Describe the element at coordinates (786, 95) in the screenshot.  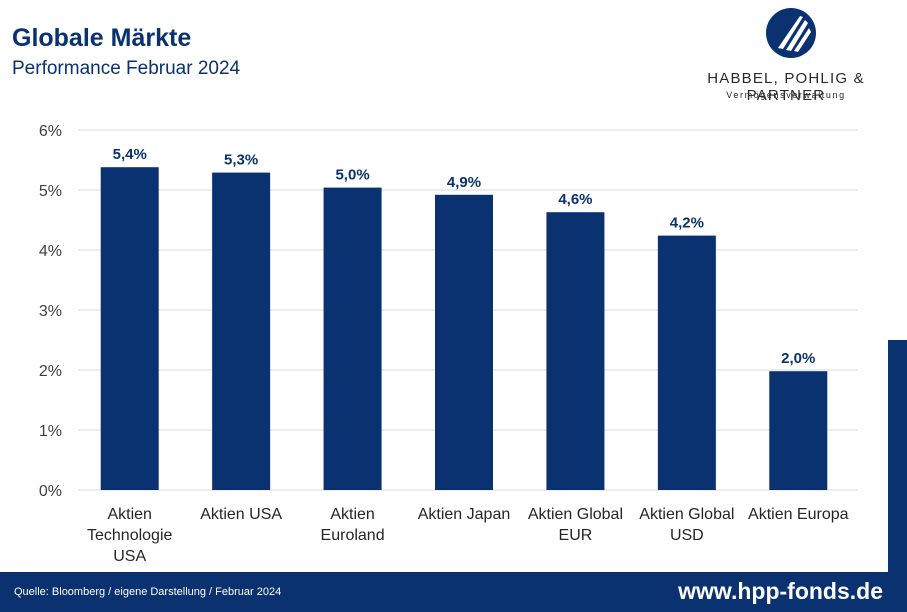
I see `logo-tagline: Vermögensverwaltung` at that location.